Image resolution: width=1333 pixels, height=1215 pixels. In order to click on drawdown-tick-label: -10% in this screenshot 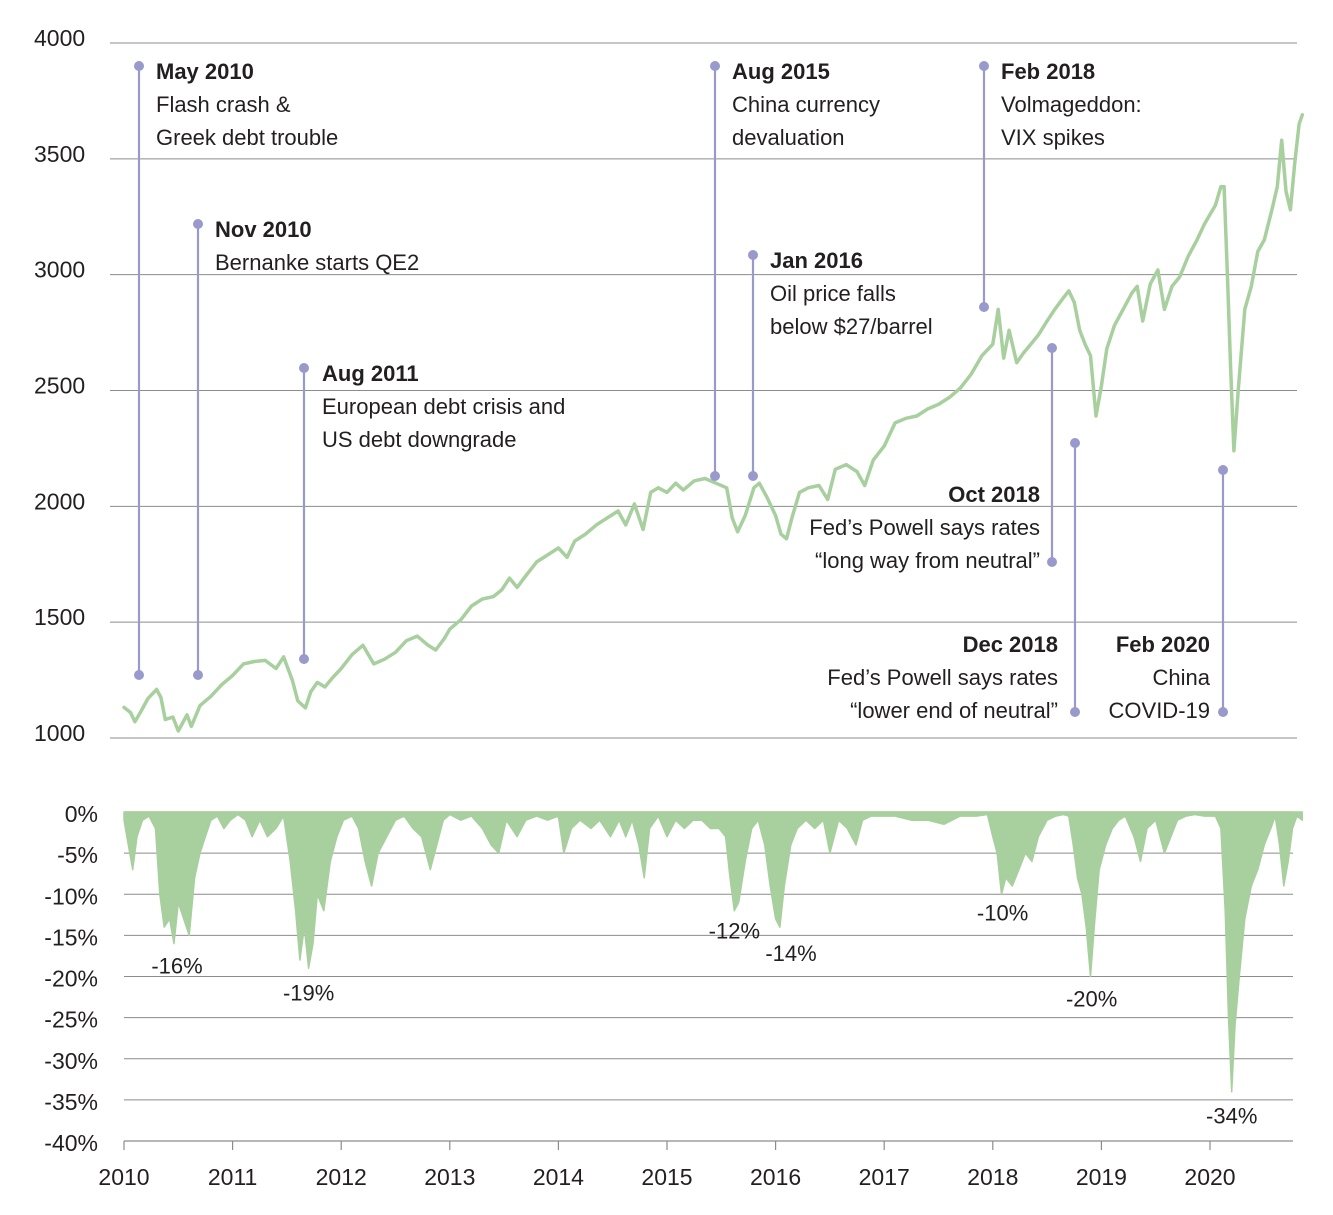, I will do `click(71, 896)`.